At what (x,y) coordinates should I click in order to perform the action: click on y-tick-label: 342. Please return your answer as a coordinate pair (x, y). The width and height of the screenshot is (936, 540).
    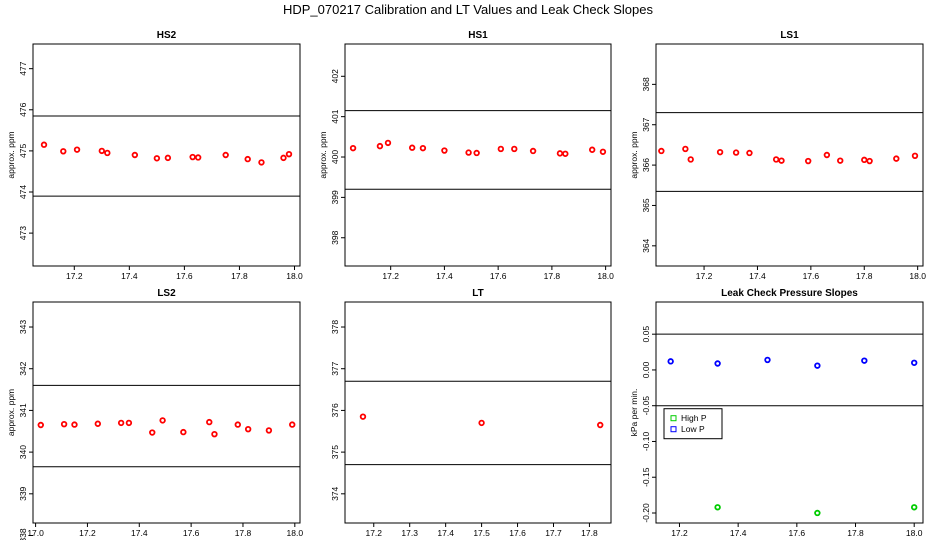
    Looking at the image, I should click on (23, 368).